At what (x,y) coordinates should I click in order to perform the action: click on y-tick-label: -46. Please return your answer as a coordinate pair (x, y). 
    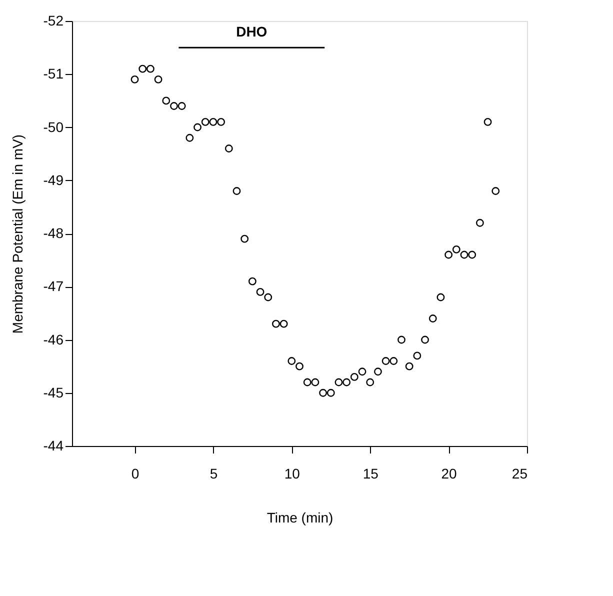
    Looking at the image, I should click on (53, 339).